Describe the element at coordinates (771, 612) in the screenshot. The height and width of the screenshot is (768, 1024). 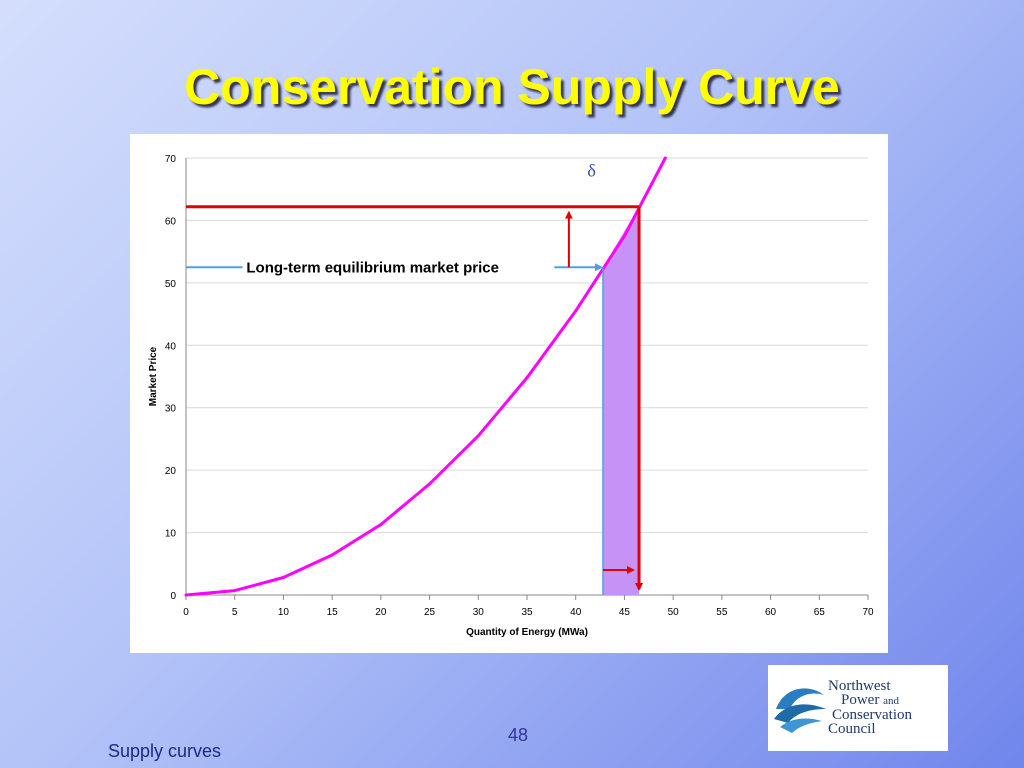
I see `x-tick-label: 60` at that location.